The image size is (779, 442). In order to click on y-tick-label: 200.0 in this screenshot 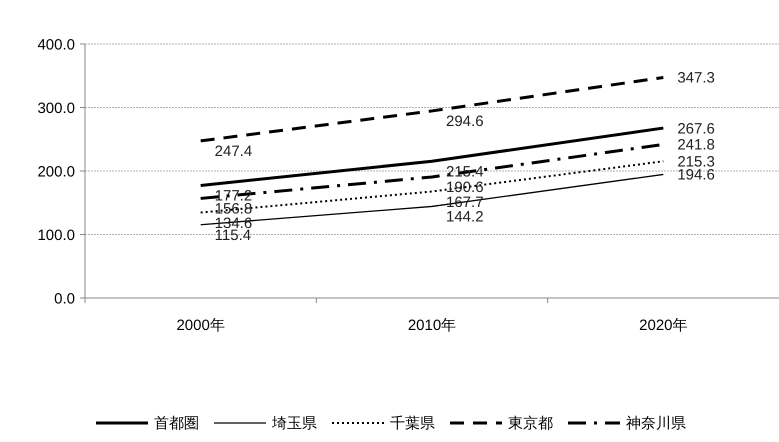, I will do `click(56, 171)`.